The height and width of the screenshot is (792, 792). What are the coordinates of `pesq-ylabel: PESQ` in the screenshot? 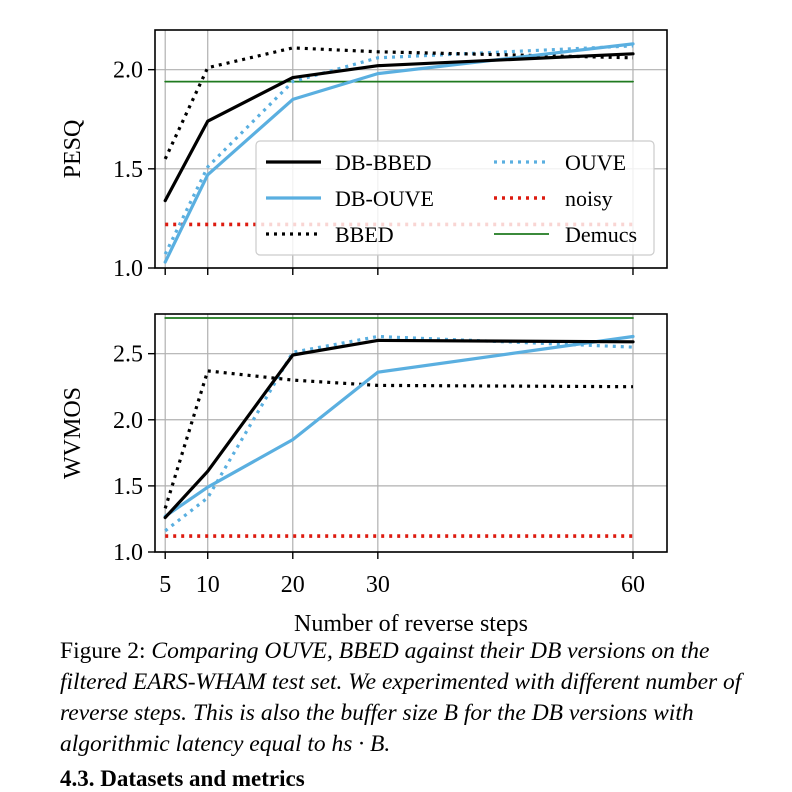 It's located at (73, 149).